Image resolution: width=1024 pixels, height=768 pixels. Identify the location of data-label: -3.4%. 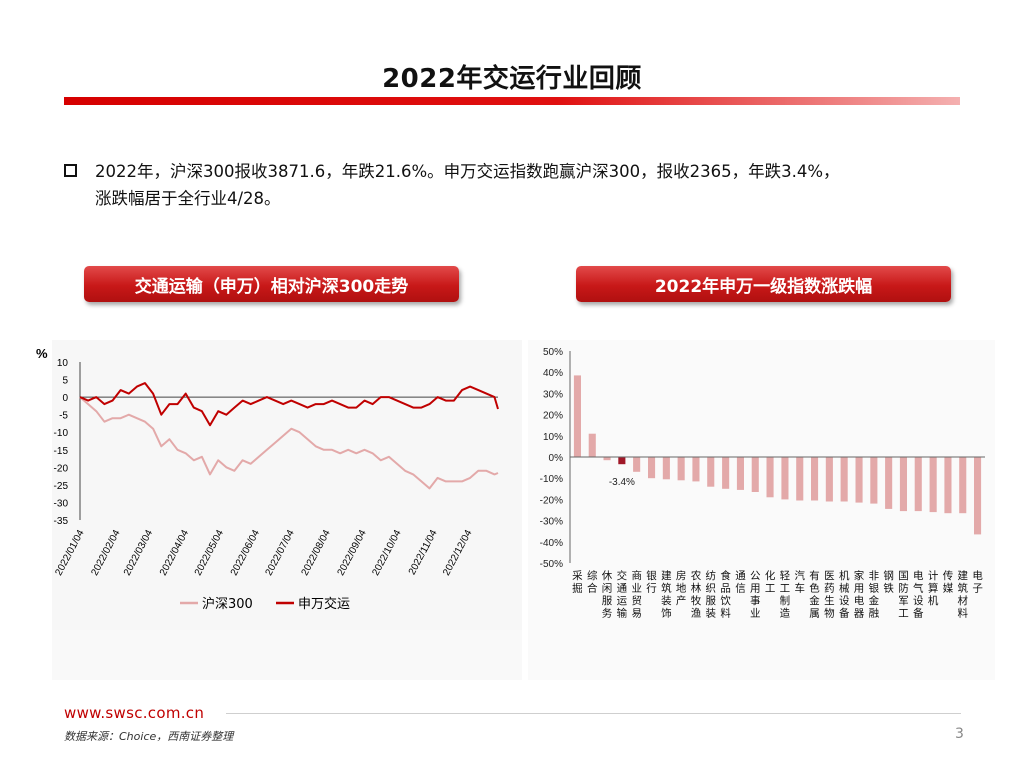
(622, 482).